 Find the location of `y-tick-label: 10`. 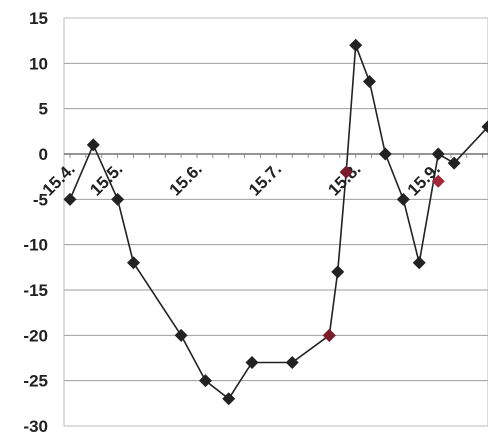

y-tick-label: 10 is located at coordinates (38, 63).